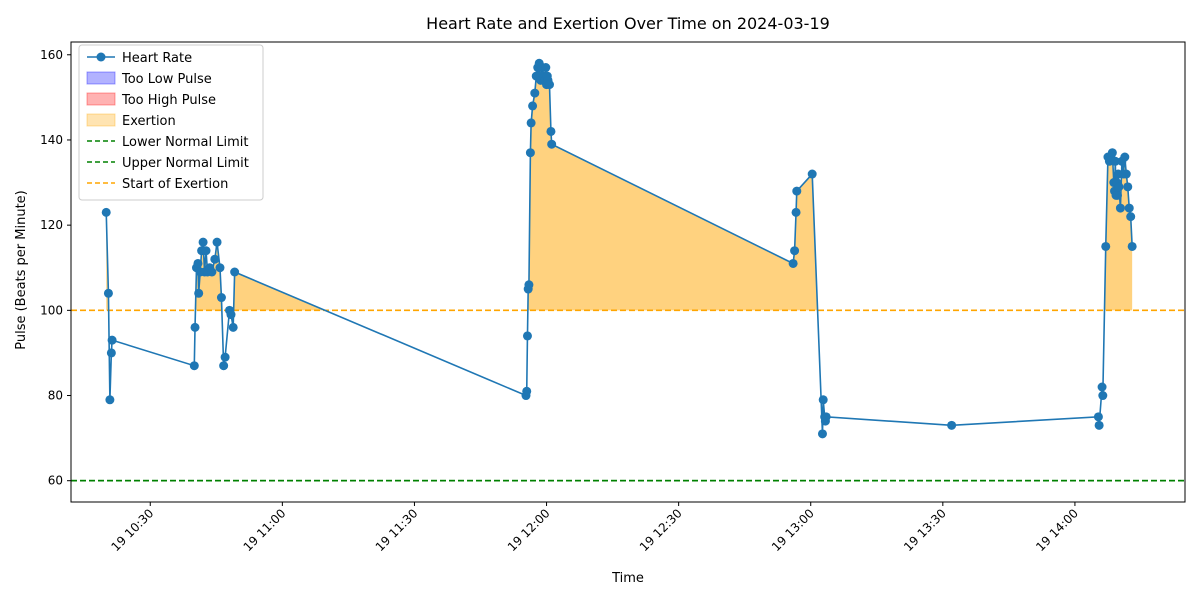  I want to click on legend-label: Lower Normal Limit, so click(185, 142).